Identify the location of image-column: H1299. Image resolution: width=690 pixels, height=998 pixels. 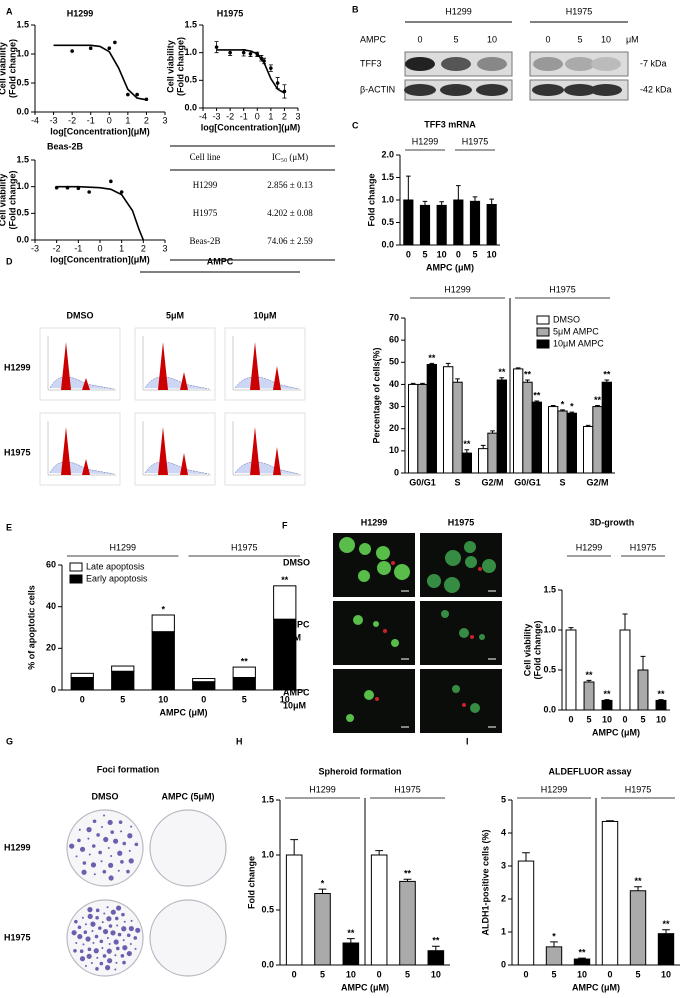
(374, 522).